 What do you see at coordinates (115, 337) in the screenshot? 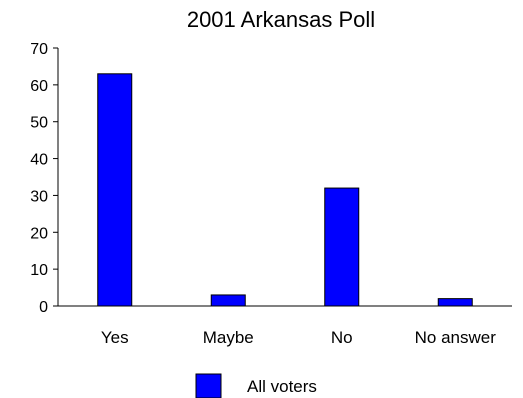
I see `x-category-label: Yes` at bounding box center [115, 337].